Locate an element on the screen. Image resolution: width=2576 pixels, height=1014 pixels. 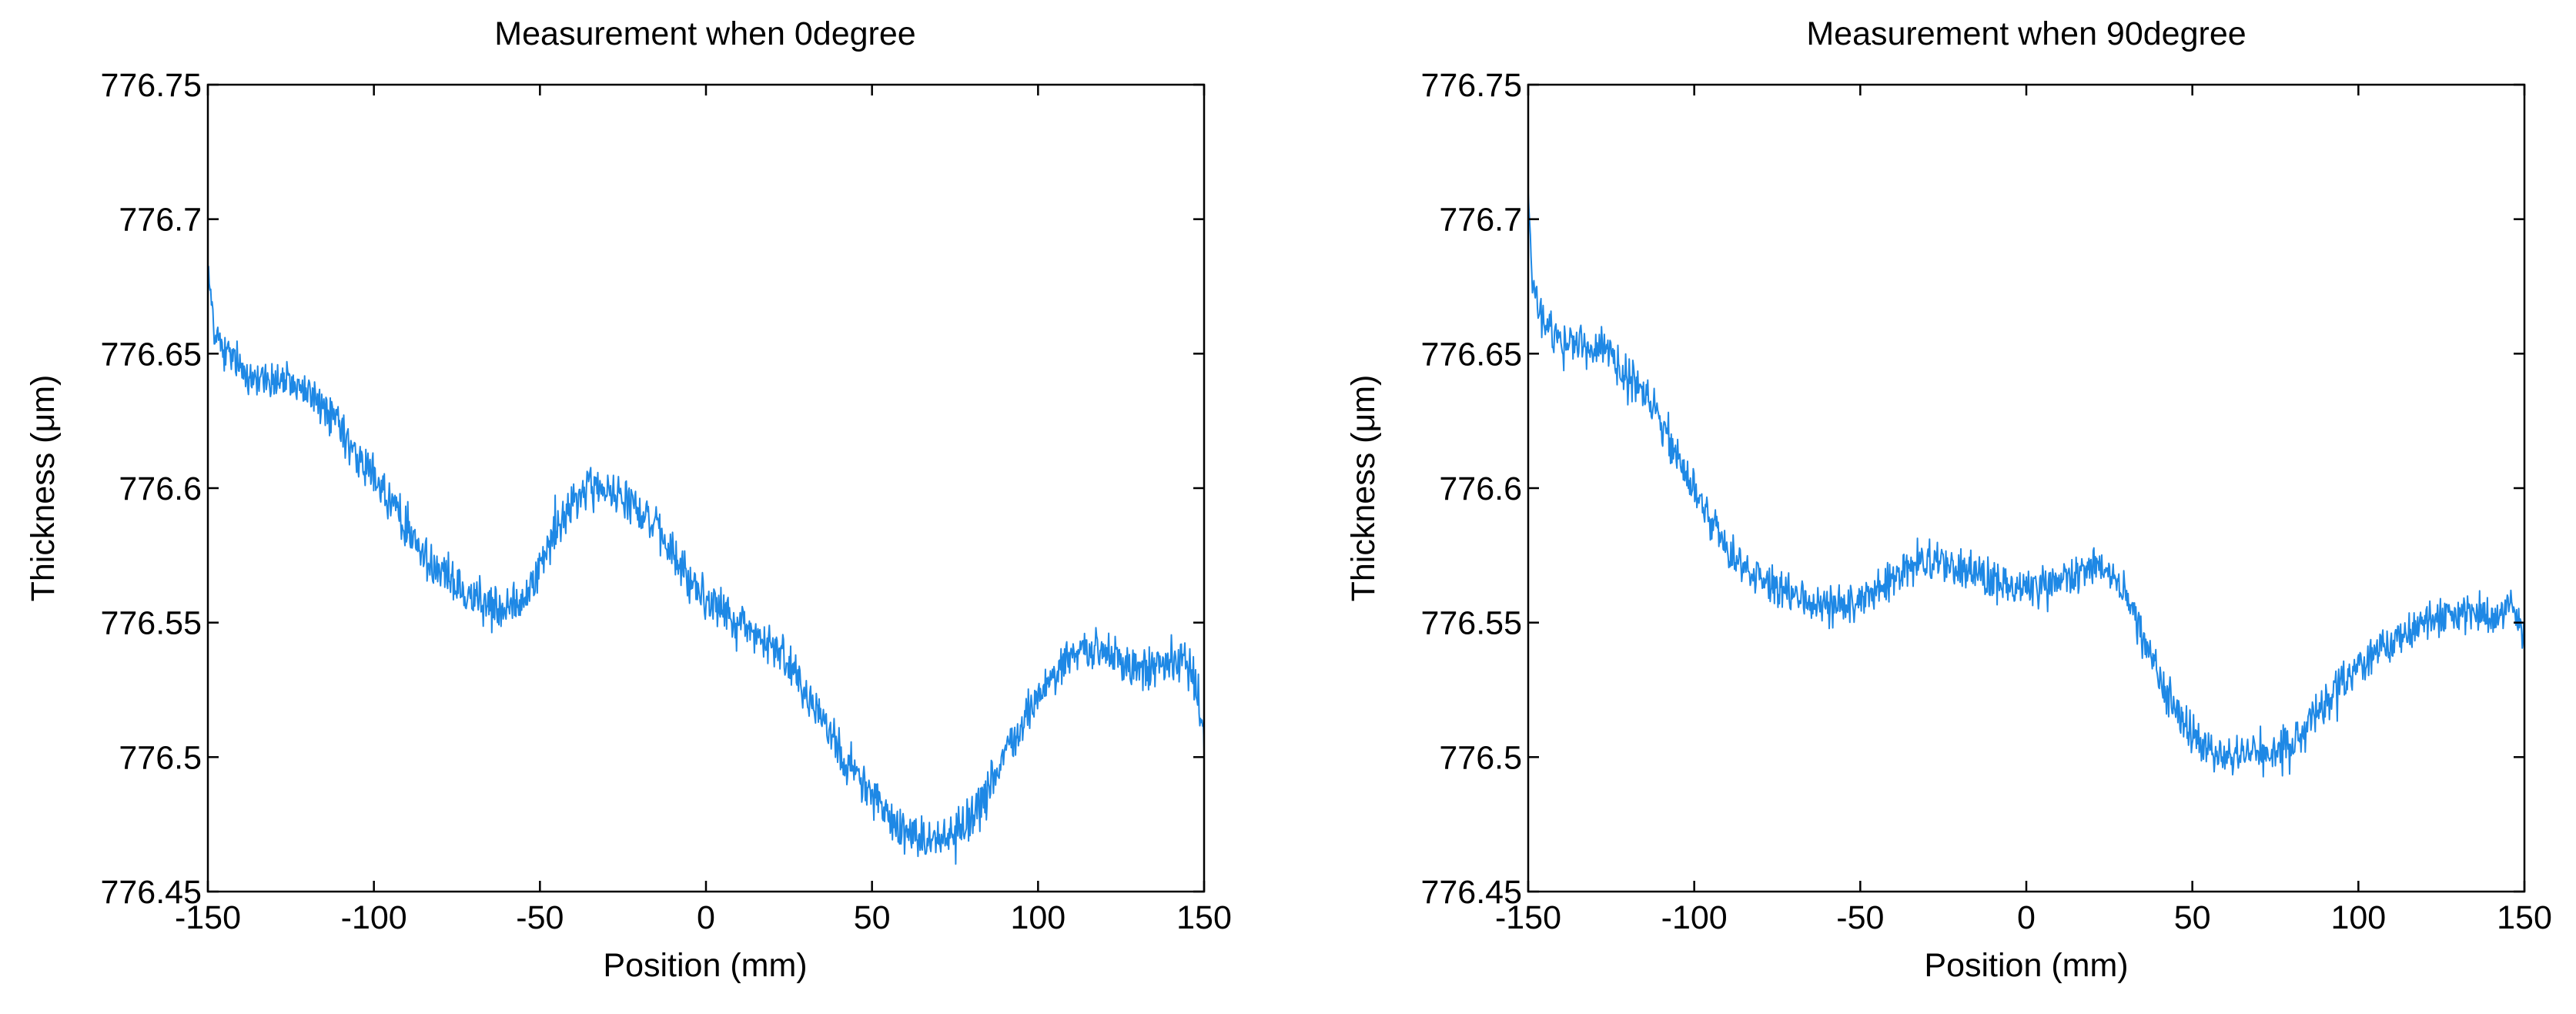
chart-title: Measurement when 0degree is located at coordinates (705, 33).